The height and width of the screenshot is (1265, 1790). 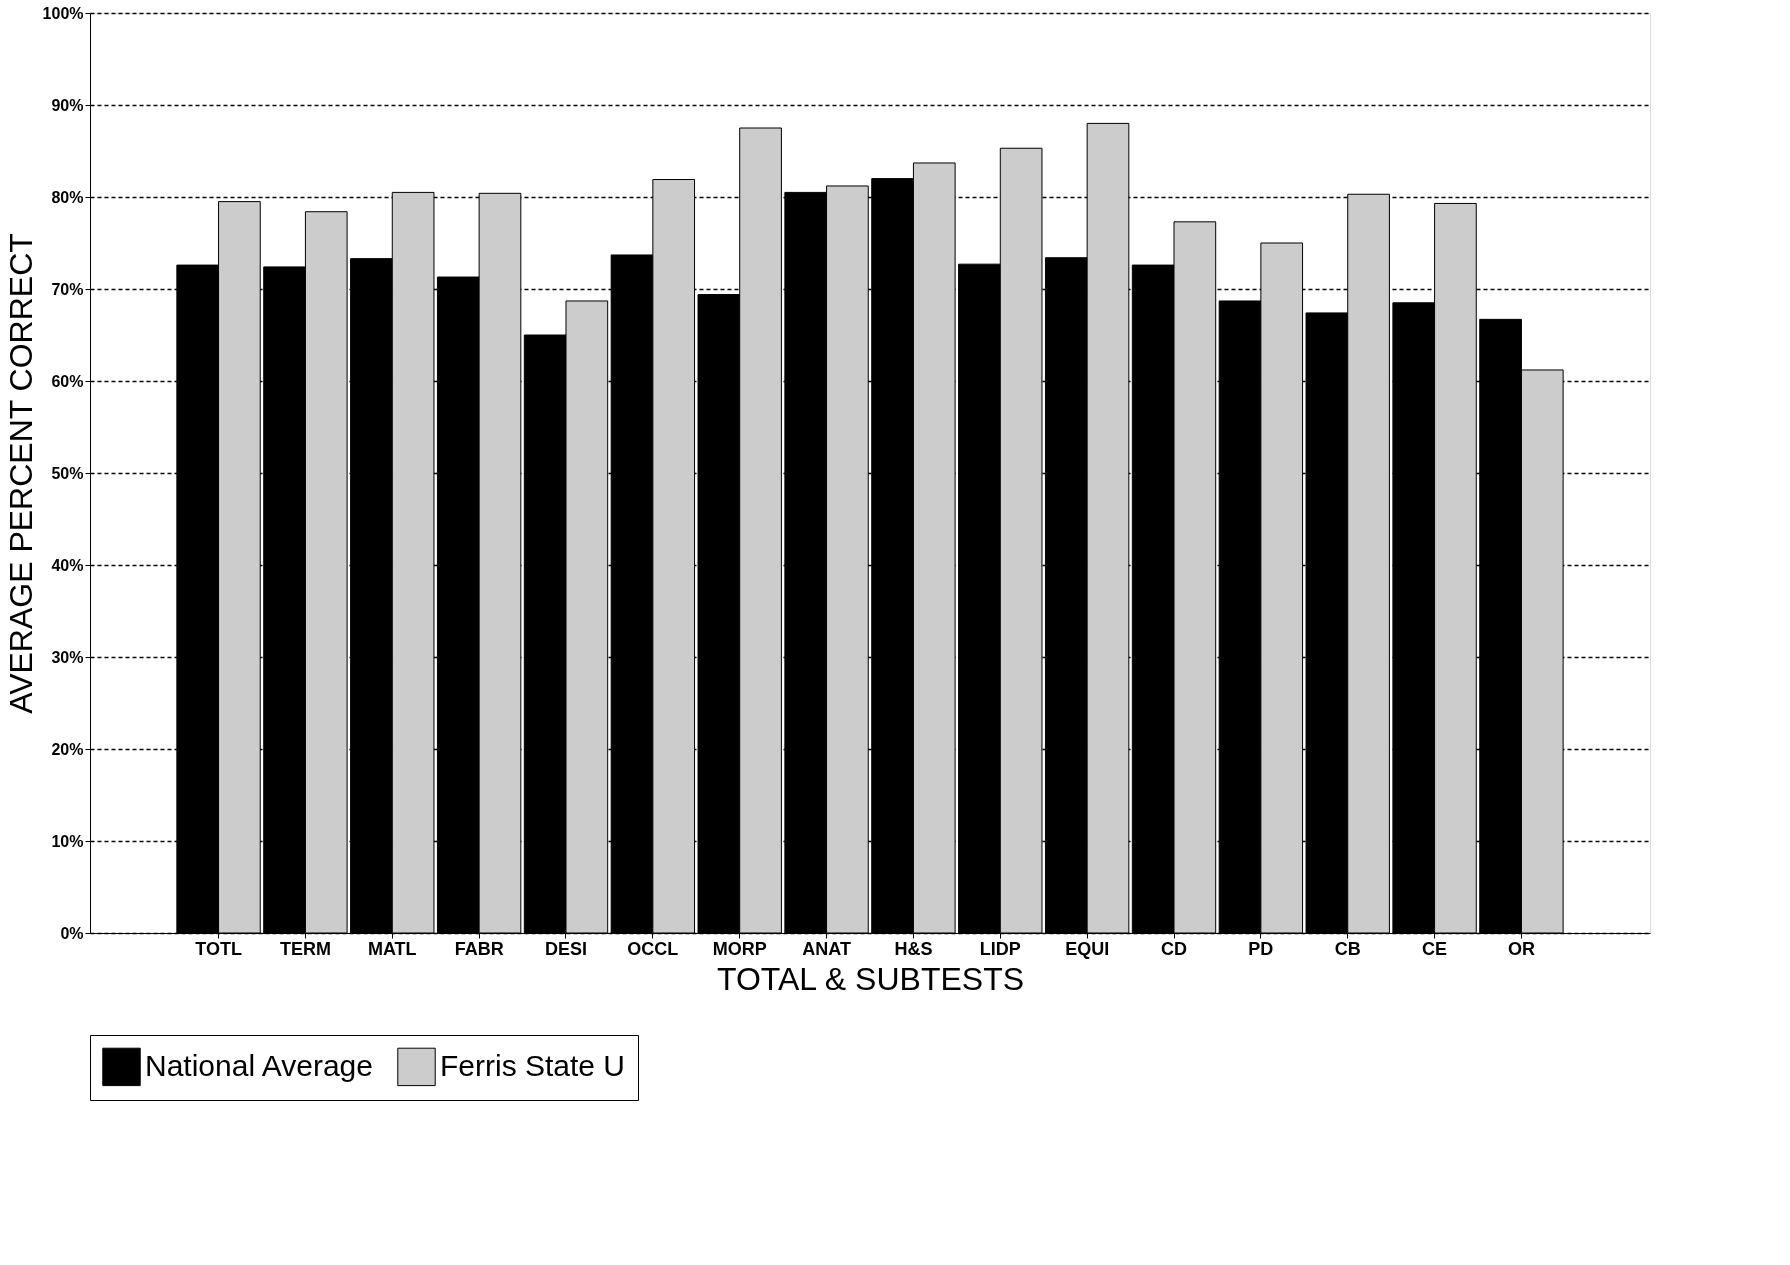 I want to click on x-tick-label: LIDP, so click(x=1000, y=948).